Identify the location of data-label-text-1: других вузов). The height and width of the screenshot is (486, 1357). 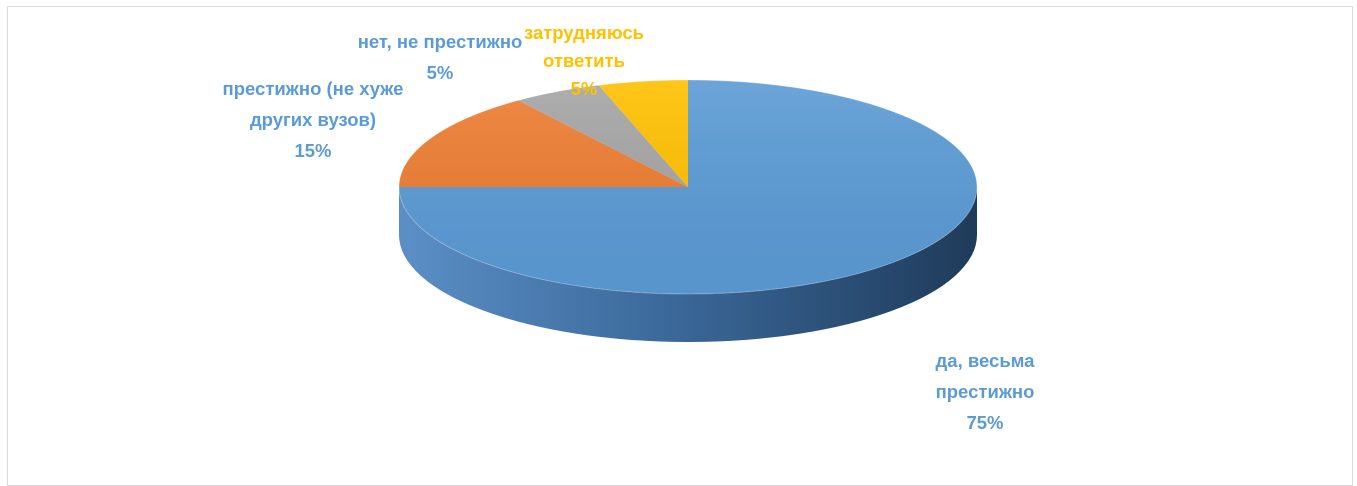
(313, 119).